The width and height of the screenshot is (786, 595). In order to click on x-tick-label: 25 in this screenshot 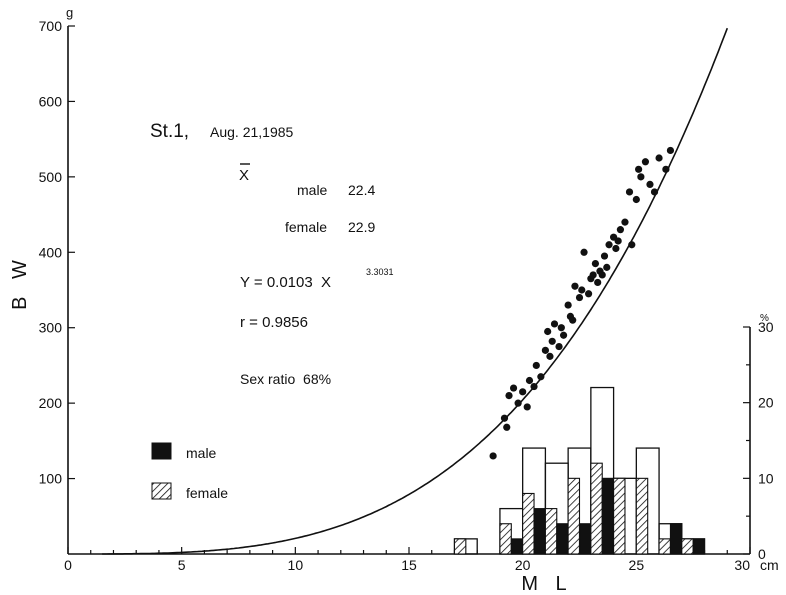, I will do `click(637, 565)`.